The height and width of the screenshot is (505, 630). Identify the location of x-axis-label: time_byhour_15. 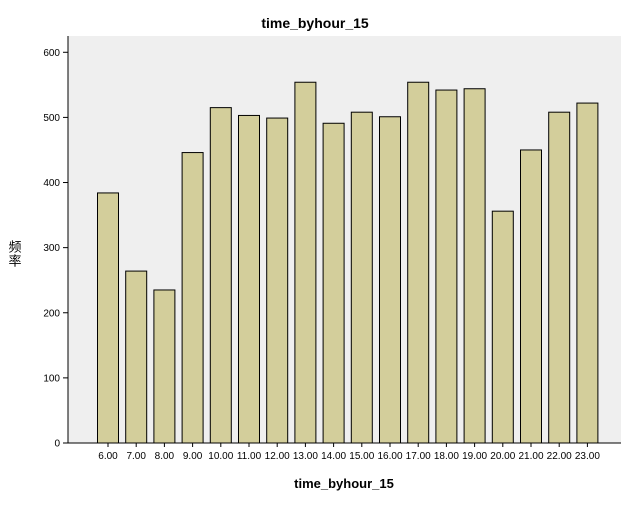
(344, 483).